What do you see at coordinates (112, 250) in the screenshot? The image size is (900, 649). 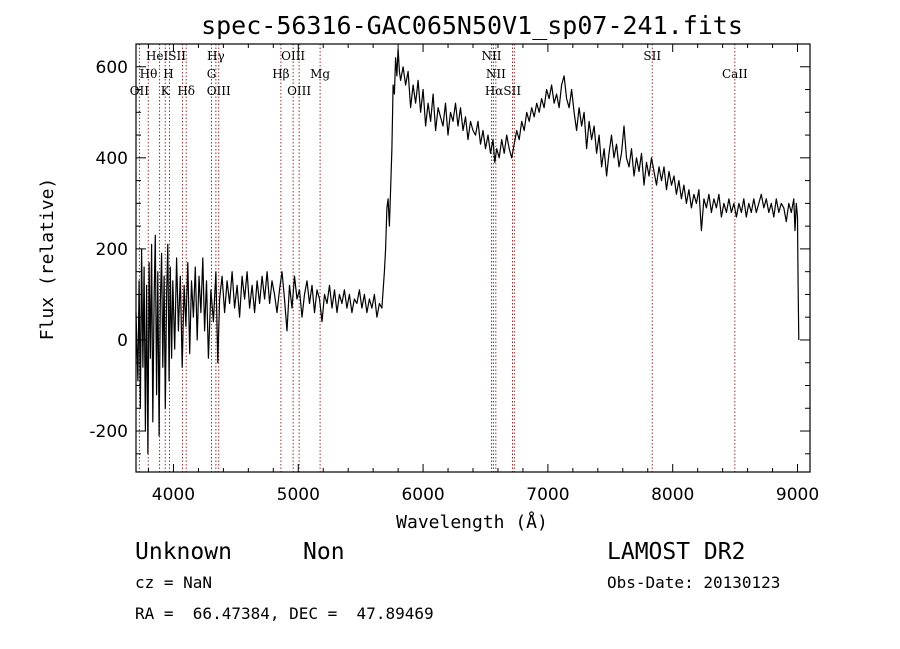 I see `y-tick-label: 200` at bounding box center [112, 250].